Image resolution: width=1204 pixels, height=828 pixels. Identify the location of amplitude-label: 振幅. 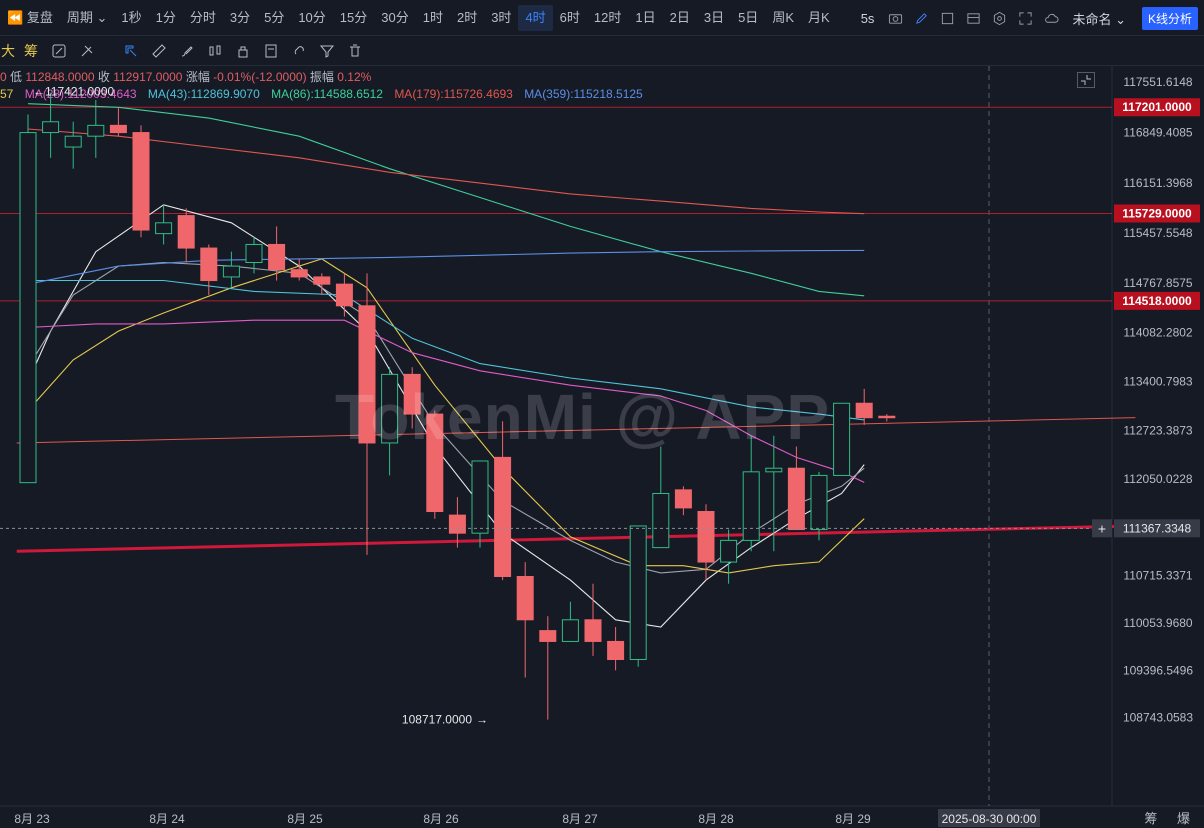
(321, 77).